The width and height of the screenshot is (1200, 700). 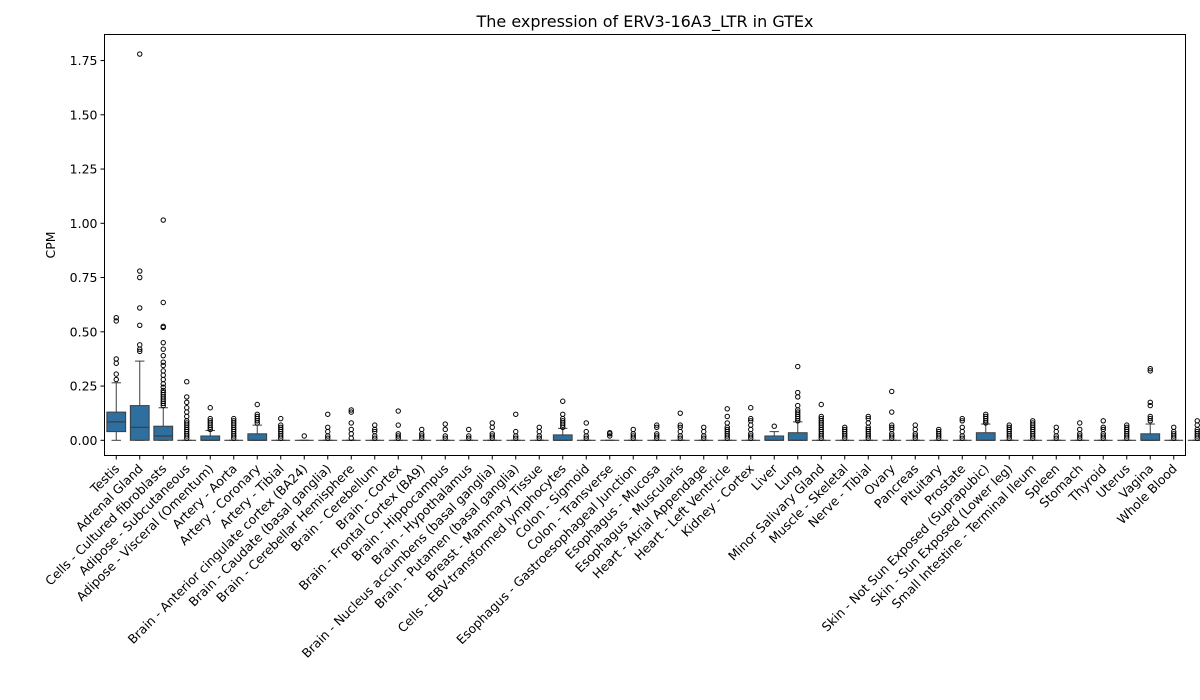 I want to click on y-tick-label: 1.25, so click(x=84, y=169).